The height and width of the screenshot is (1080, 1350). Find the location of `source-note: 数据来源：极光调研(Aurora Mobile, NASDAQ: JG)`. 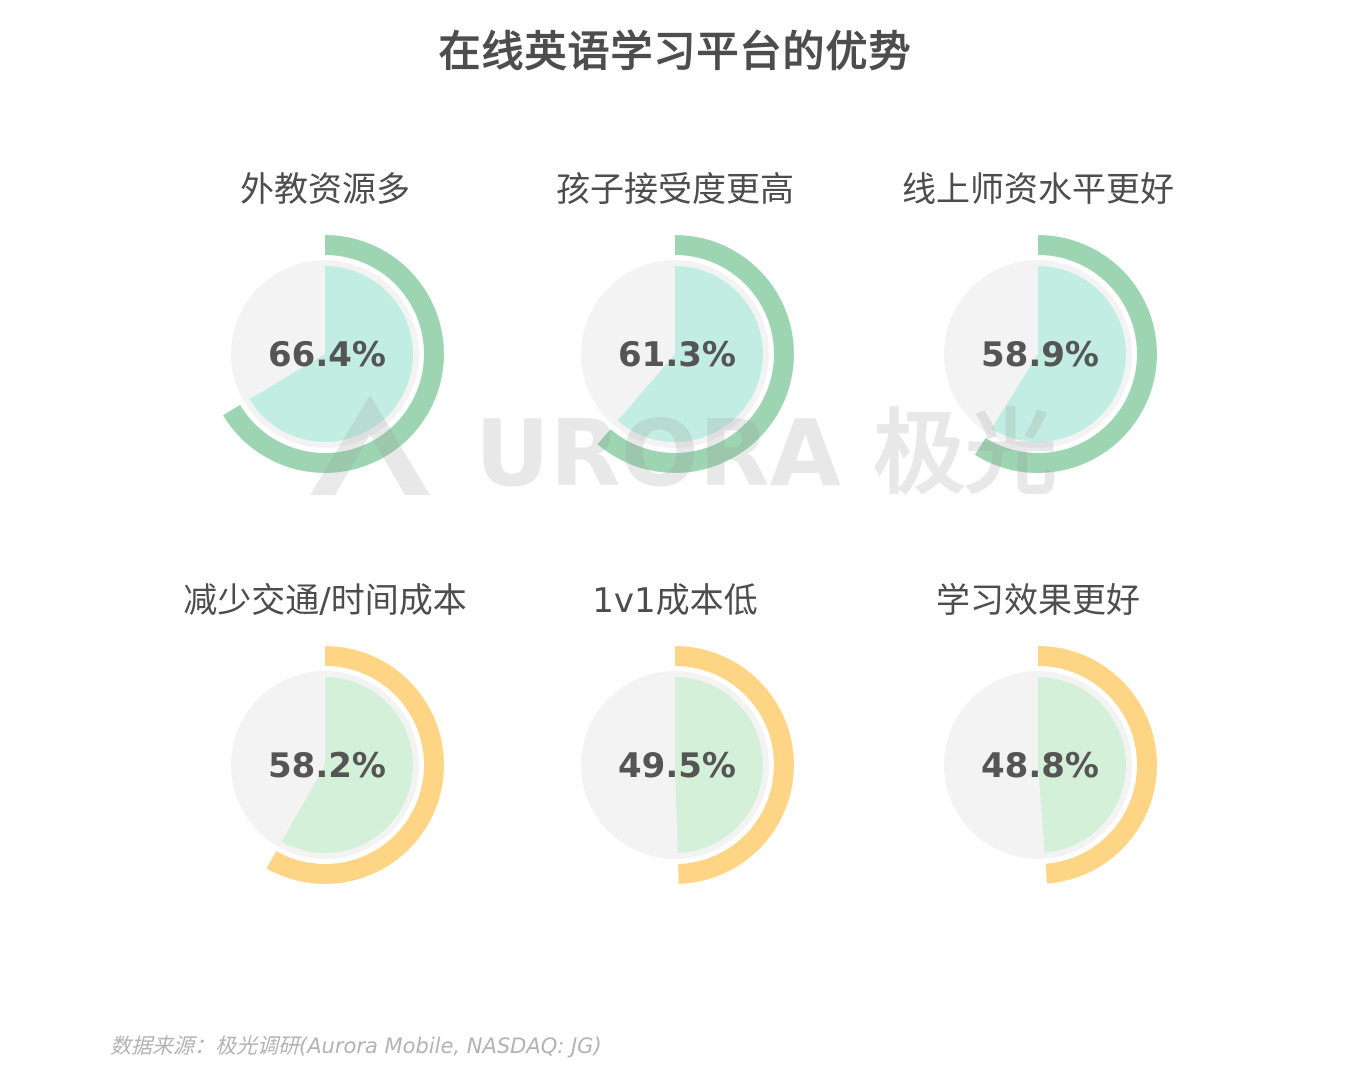

source-note: 数据来源：极光调研(Aurora Mobile, NASDAQ: JG) is located at coordinates (356, 1046).